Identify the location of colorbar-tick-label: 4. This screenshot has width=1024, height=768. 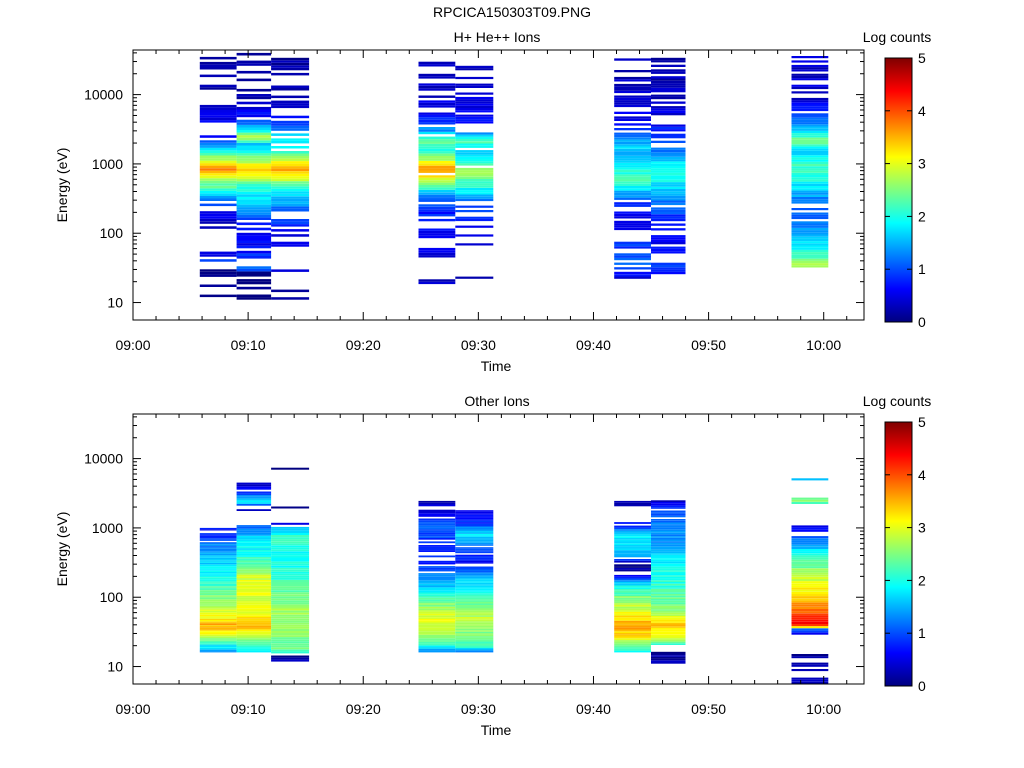
(922, 111).